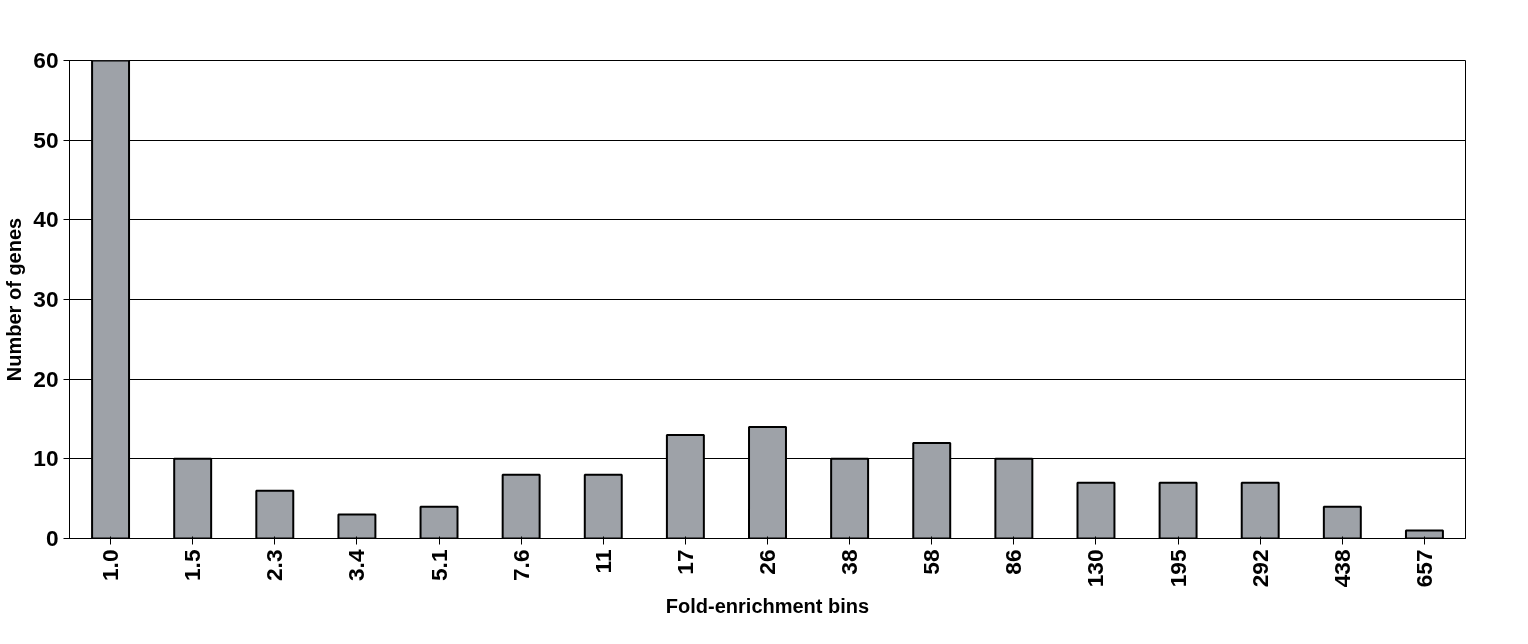 The width and height of the screenshot is (1528, 644). What do you see at coordinates (110, 565) in the screenshot?
I see `x-tick-label: 1.0` at bounding box center [110, 565].